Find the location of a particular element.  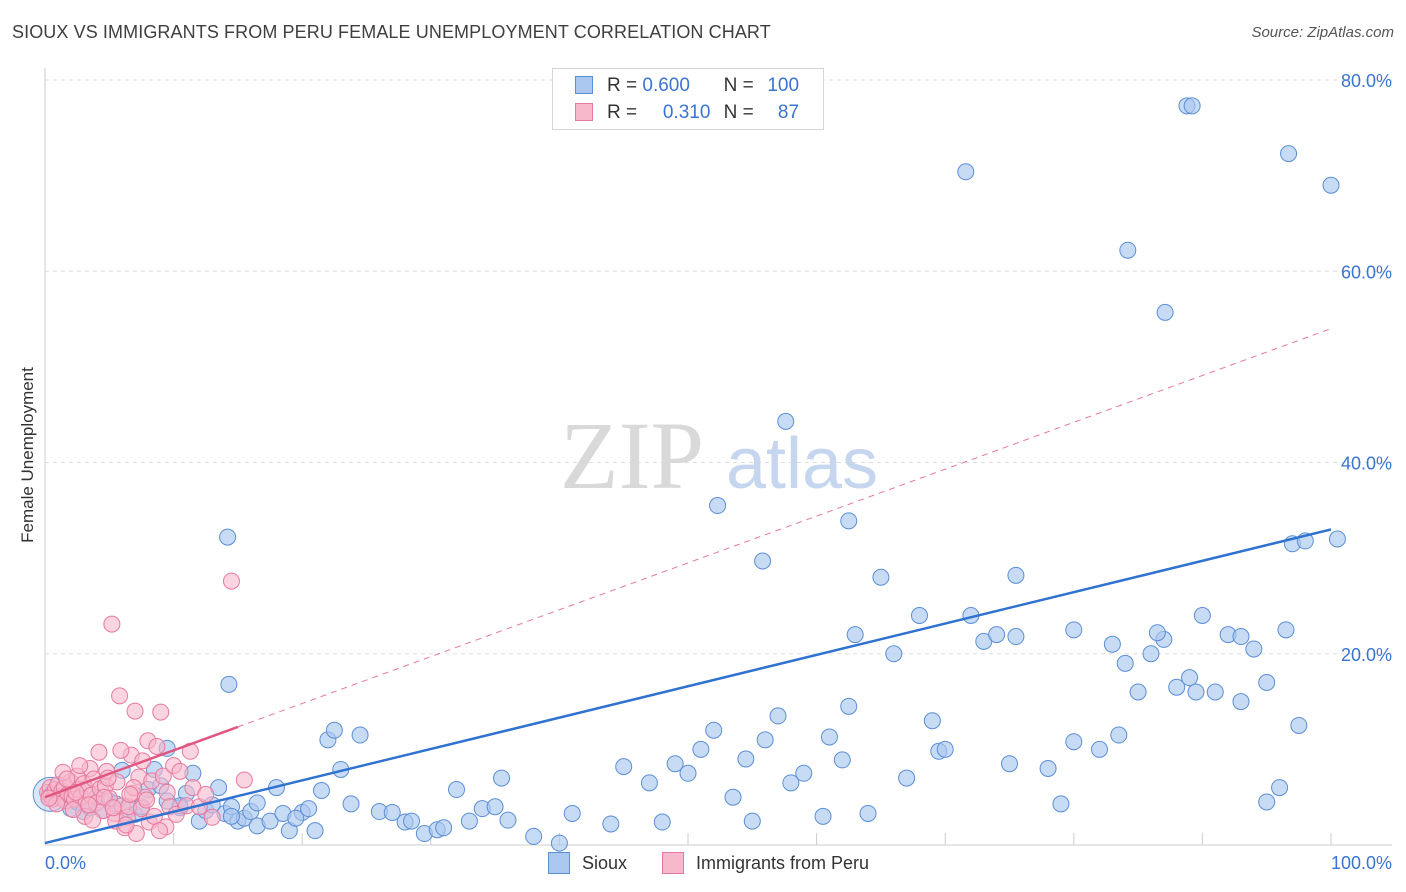

r-value: 0.310 is located at coordinates (686, 112).